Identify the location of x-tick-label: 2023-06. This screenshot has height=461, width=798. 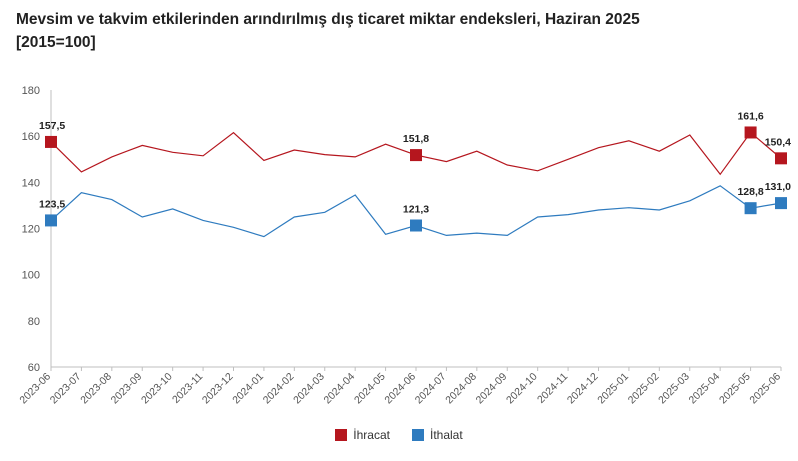
(35, 389).